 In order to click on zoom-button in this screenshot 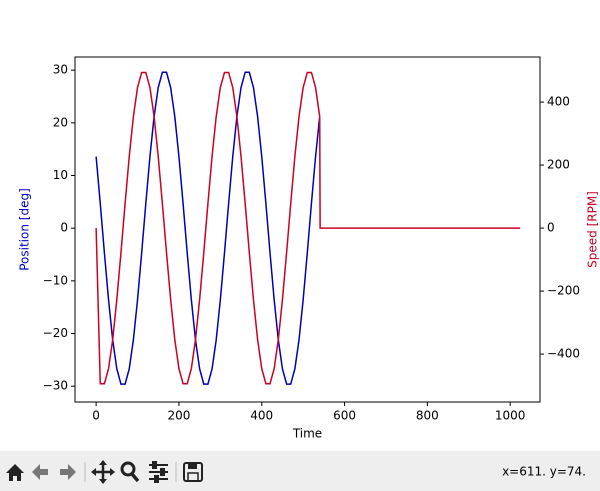, I will do `click(130, 472)`.